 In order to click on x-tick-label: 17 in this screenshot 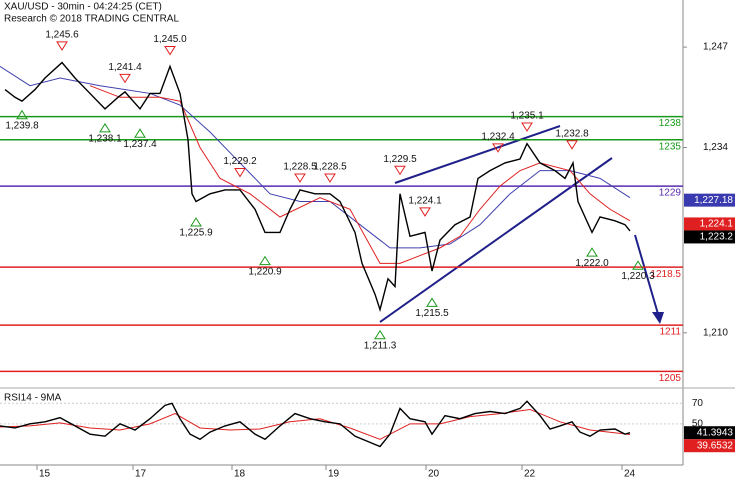, I will do `click(141, 474)`.